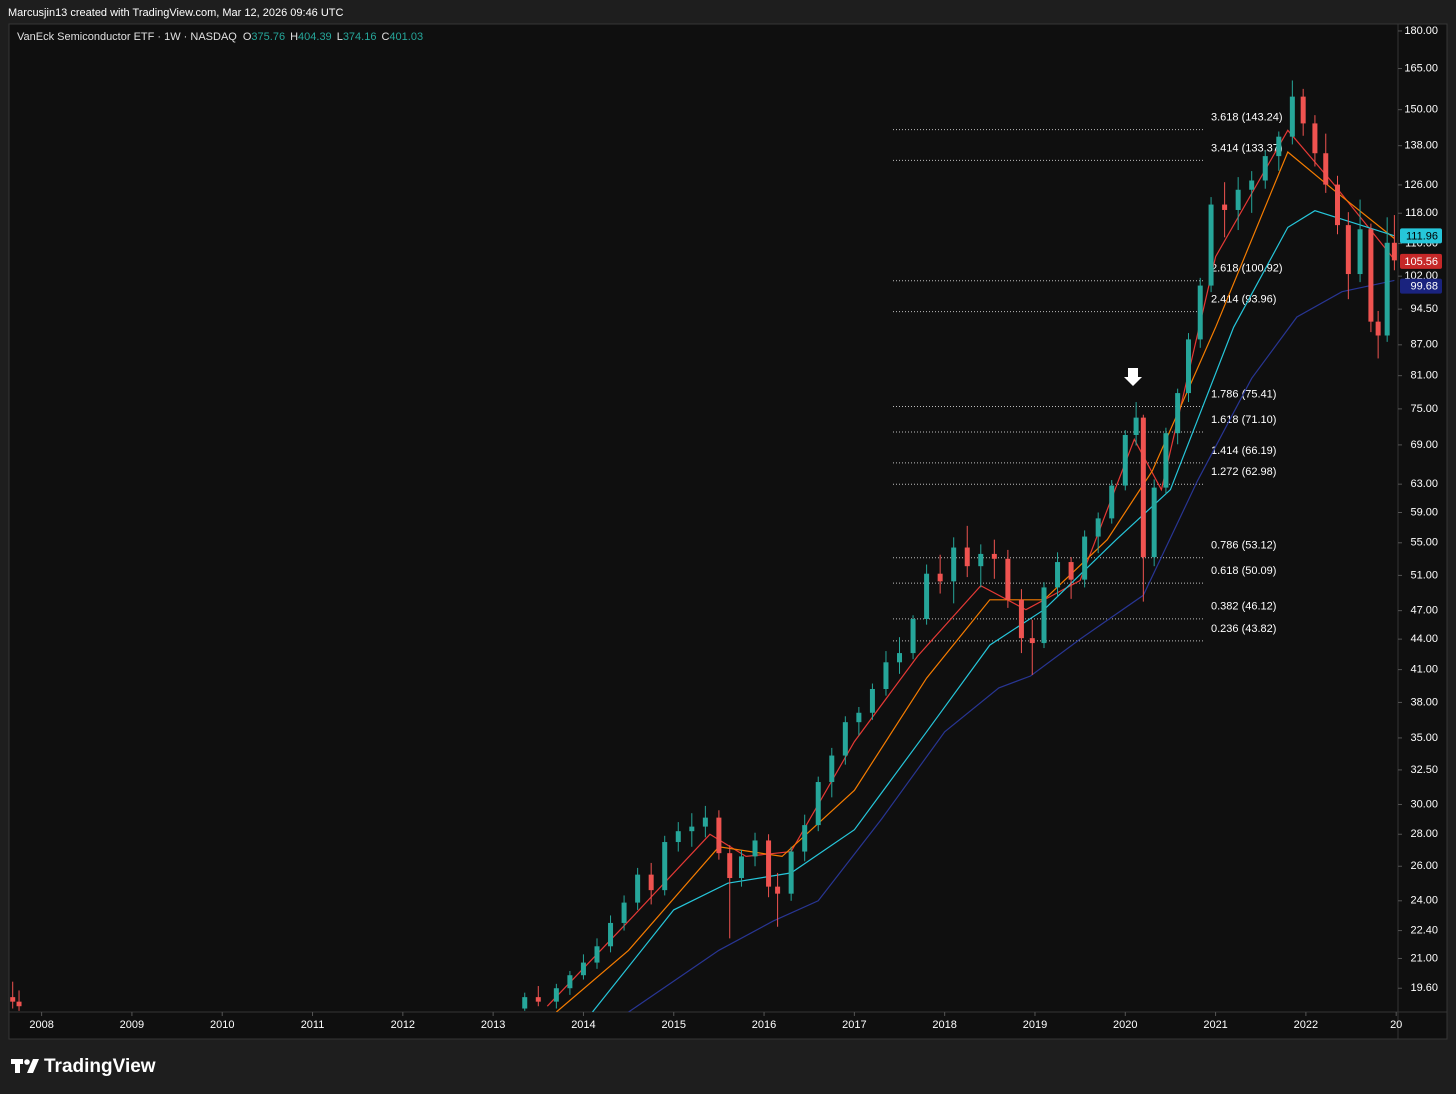 Image resolution: width=1456 pixels, height=1094 pixels. What do you see at coordinates (1421, 185) in the screenshot?
I see `y-tick-label: 126.00` at bounding box center [1421, 185].